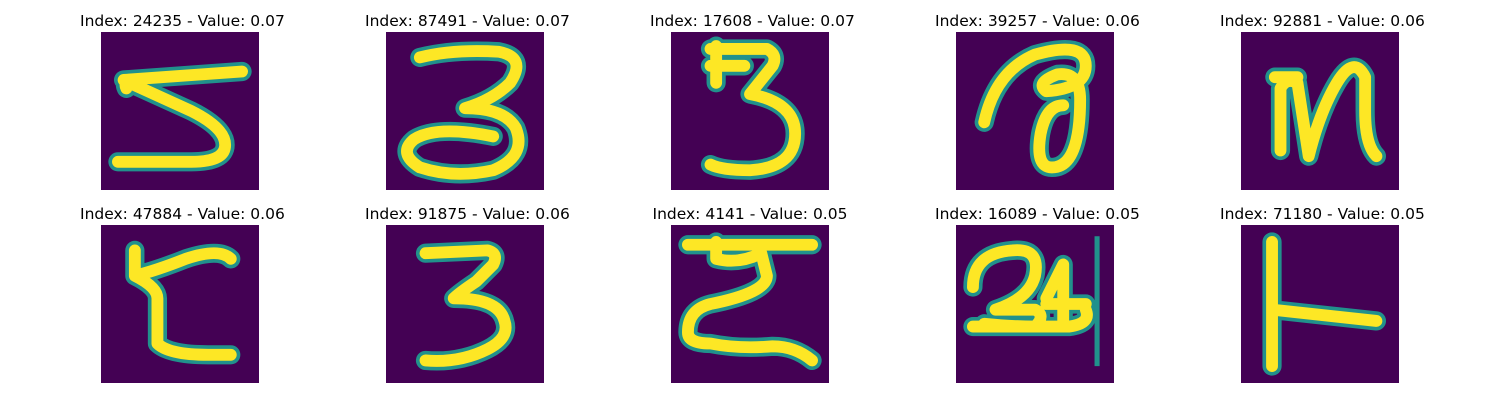  What do you see at coordinates (1322, 214) in the screenshot?
I see `sample-title: Index: 71180 - Value: 0.05` at bounding box center [1322, 214].